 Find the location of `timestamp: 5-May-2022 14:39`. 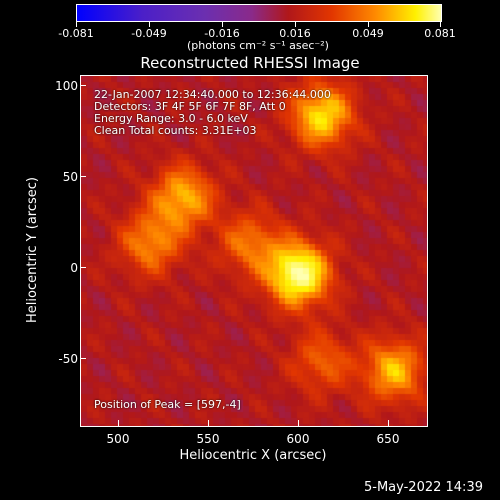

timestamp: 5-May-2022 14:39 is located at coordinates (423, 487).